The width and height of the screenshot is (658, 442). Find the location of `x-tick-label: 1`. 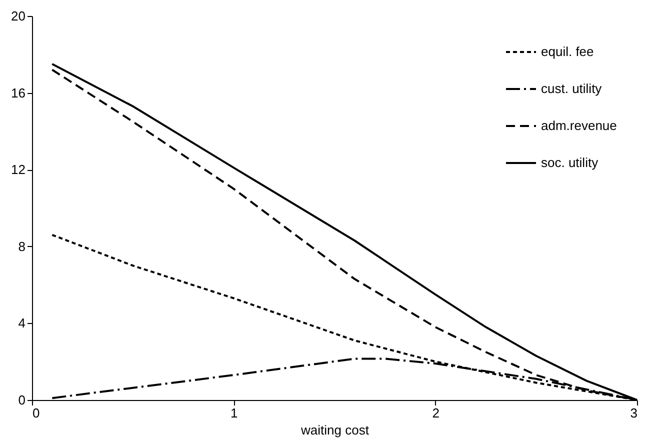

x-tick-label: 1 is located at coordinates (234, 413).